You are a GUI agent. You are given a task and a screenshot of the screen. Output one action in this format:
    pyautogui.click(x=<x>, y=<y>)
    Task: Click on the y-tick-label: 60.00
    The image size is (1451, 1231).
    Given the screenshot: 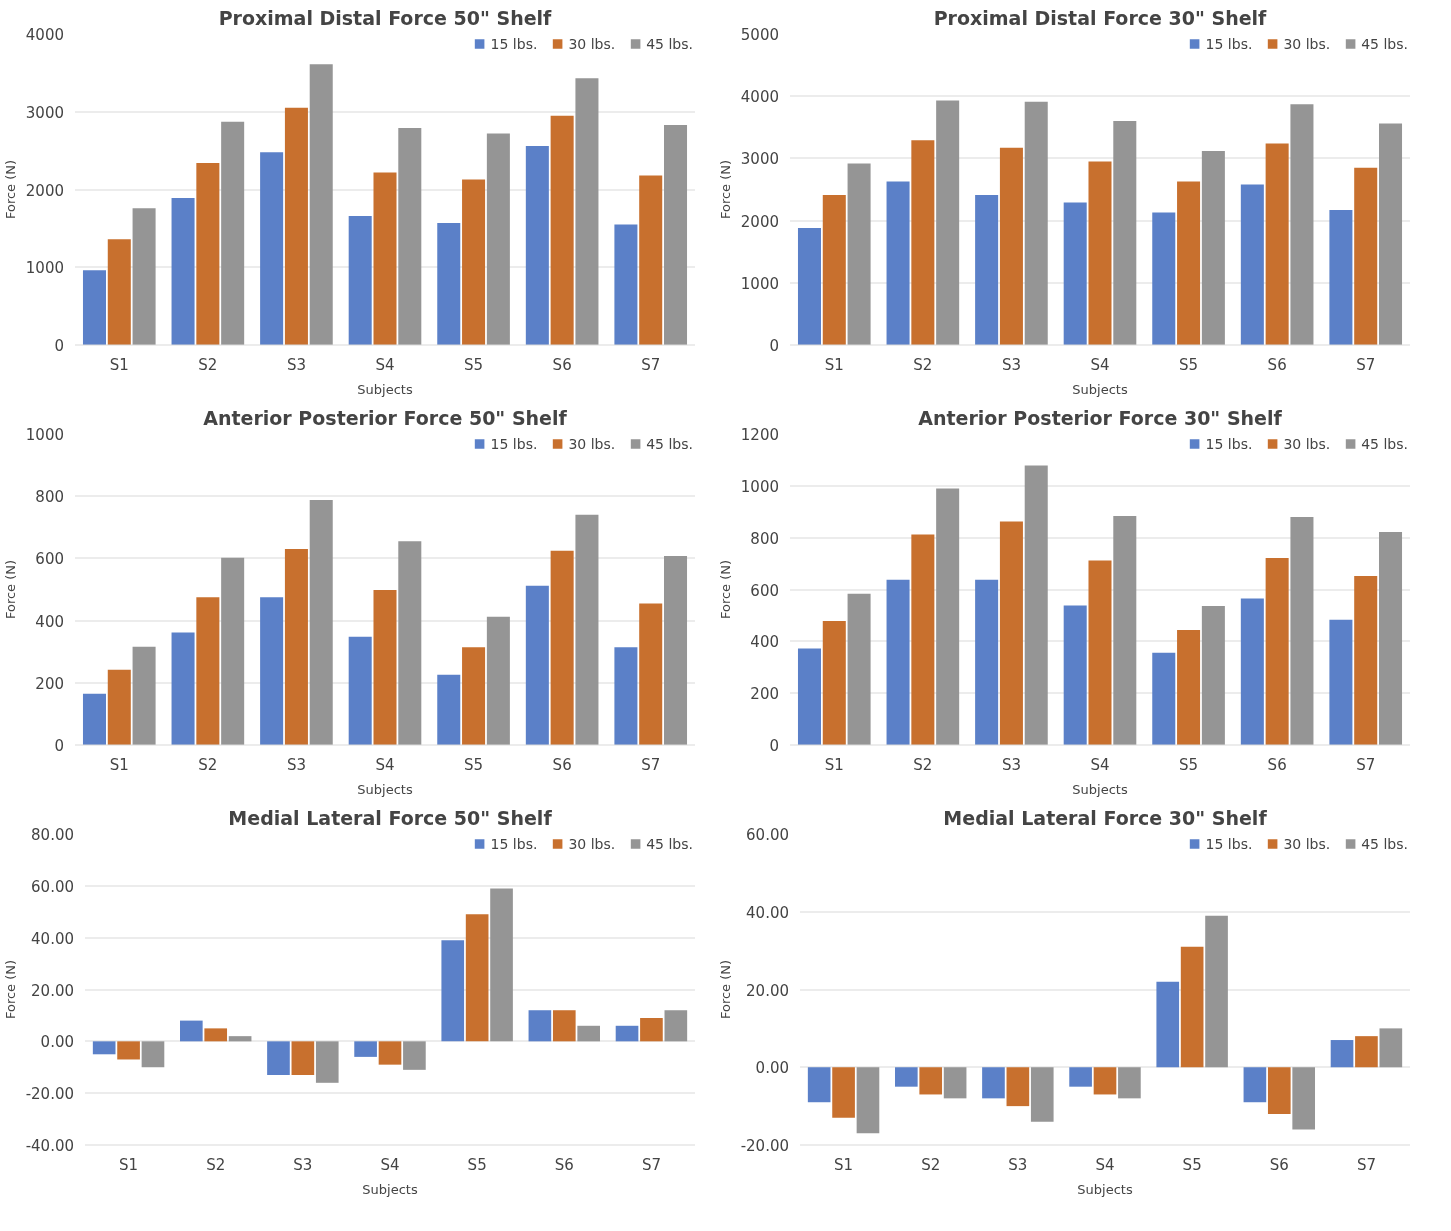 What is the action you would take?
    pyautogui.click(x=53, y=886)
    